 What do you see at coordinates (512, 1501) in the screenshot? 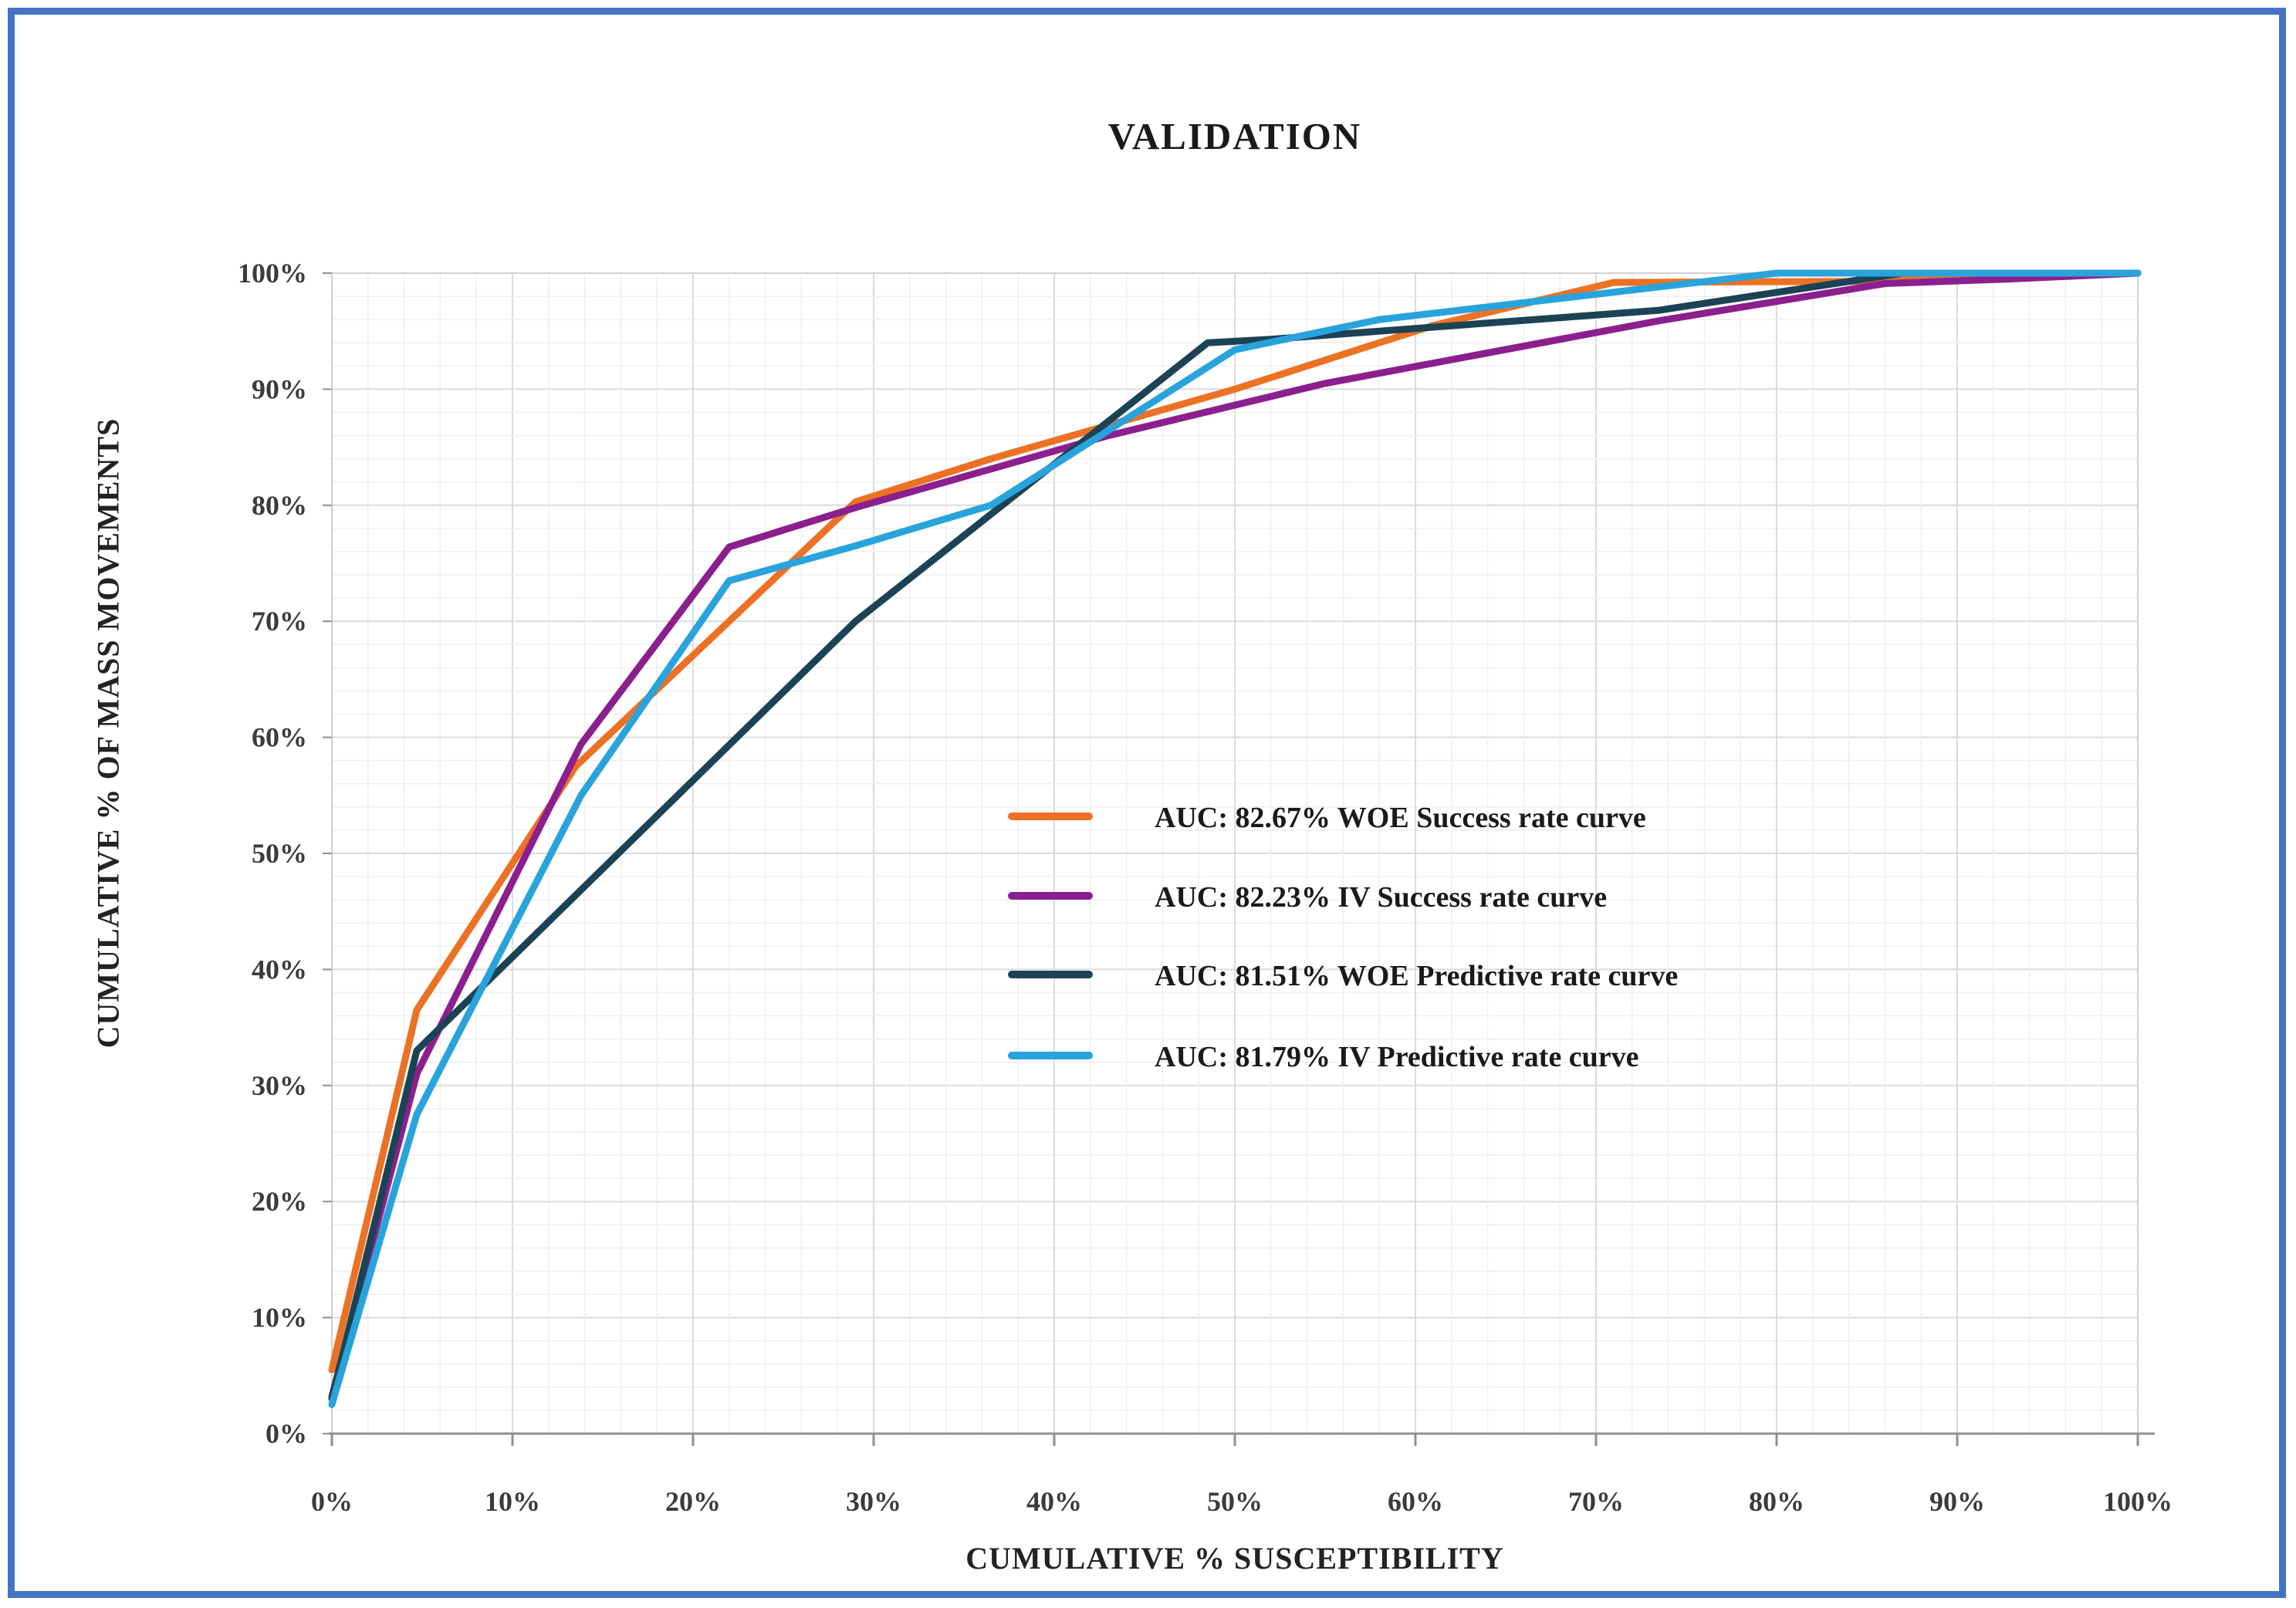
I see `x-tick-label: 10%` at bounding box center [512, 1501].